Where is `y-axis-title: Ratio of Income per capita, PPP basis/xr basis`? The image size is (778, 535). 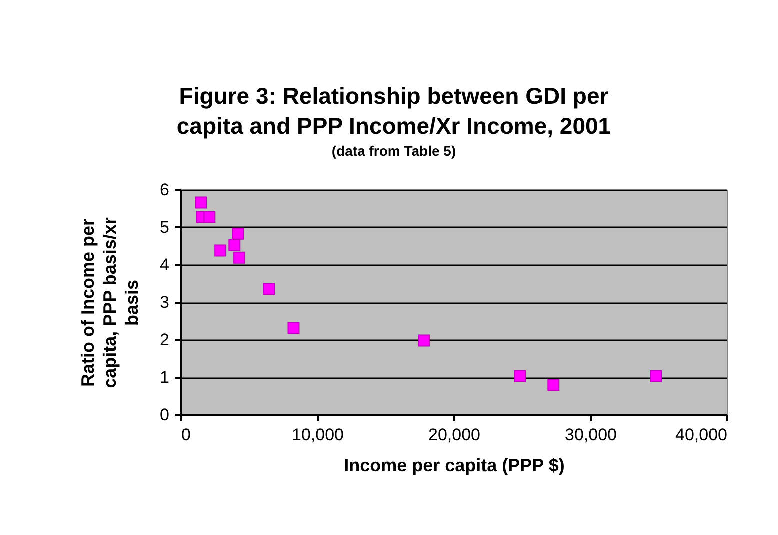 y-axis-title: Ratio of Income per capita, PPP basis/xr basis is located at coordinates (110, 303).